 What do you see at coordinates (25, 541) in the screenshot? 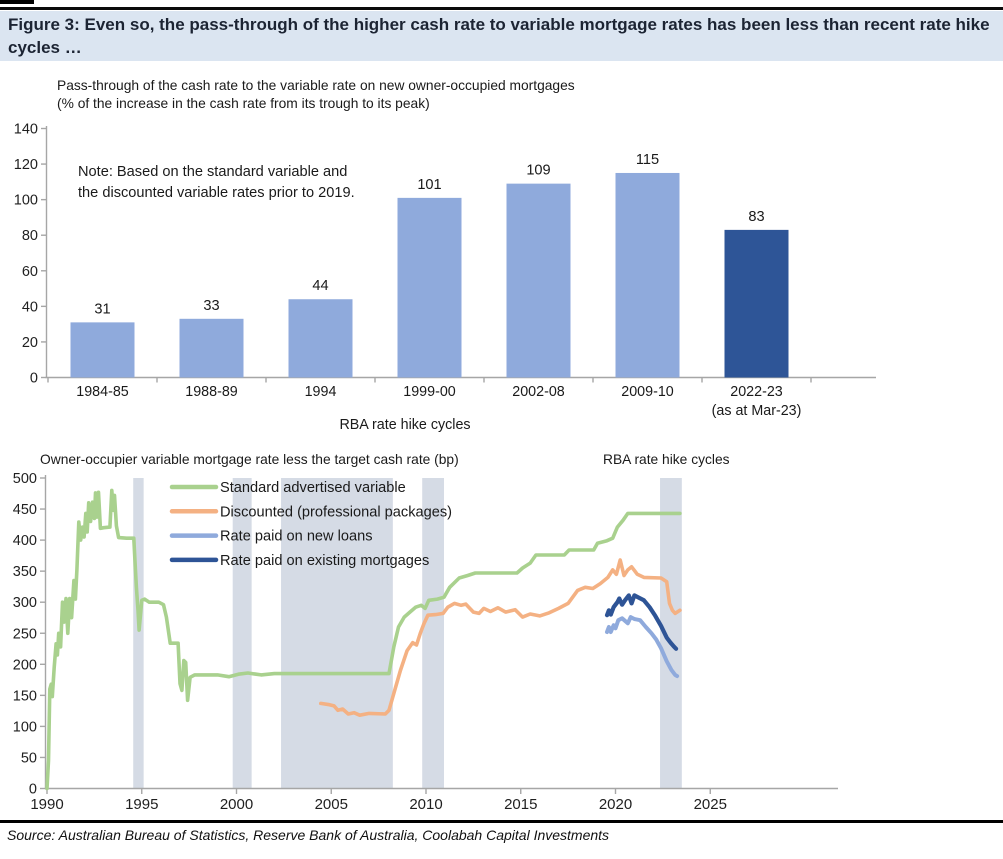
I see `y-tick-label: 400` at bounding box center [25, 541].